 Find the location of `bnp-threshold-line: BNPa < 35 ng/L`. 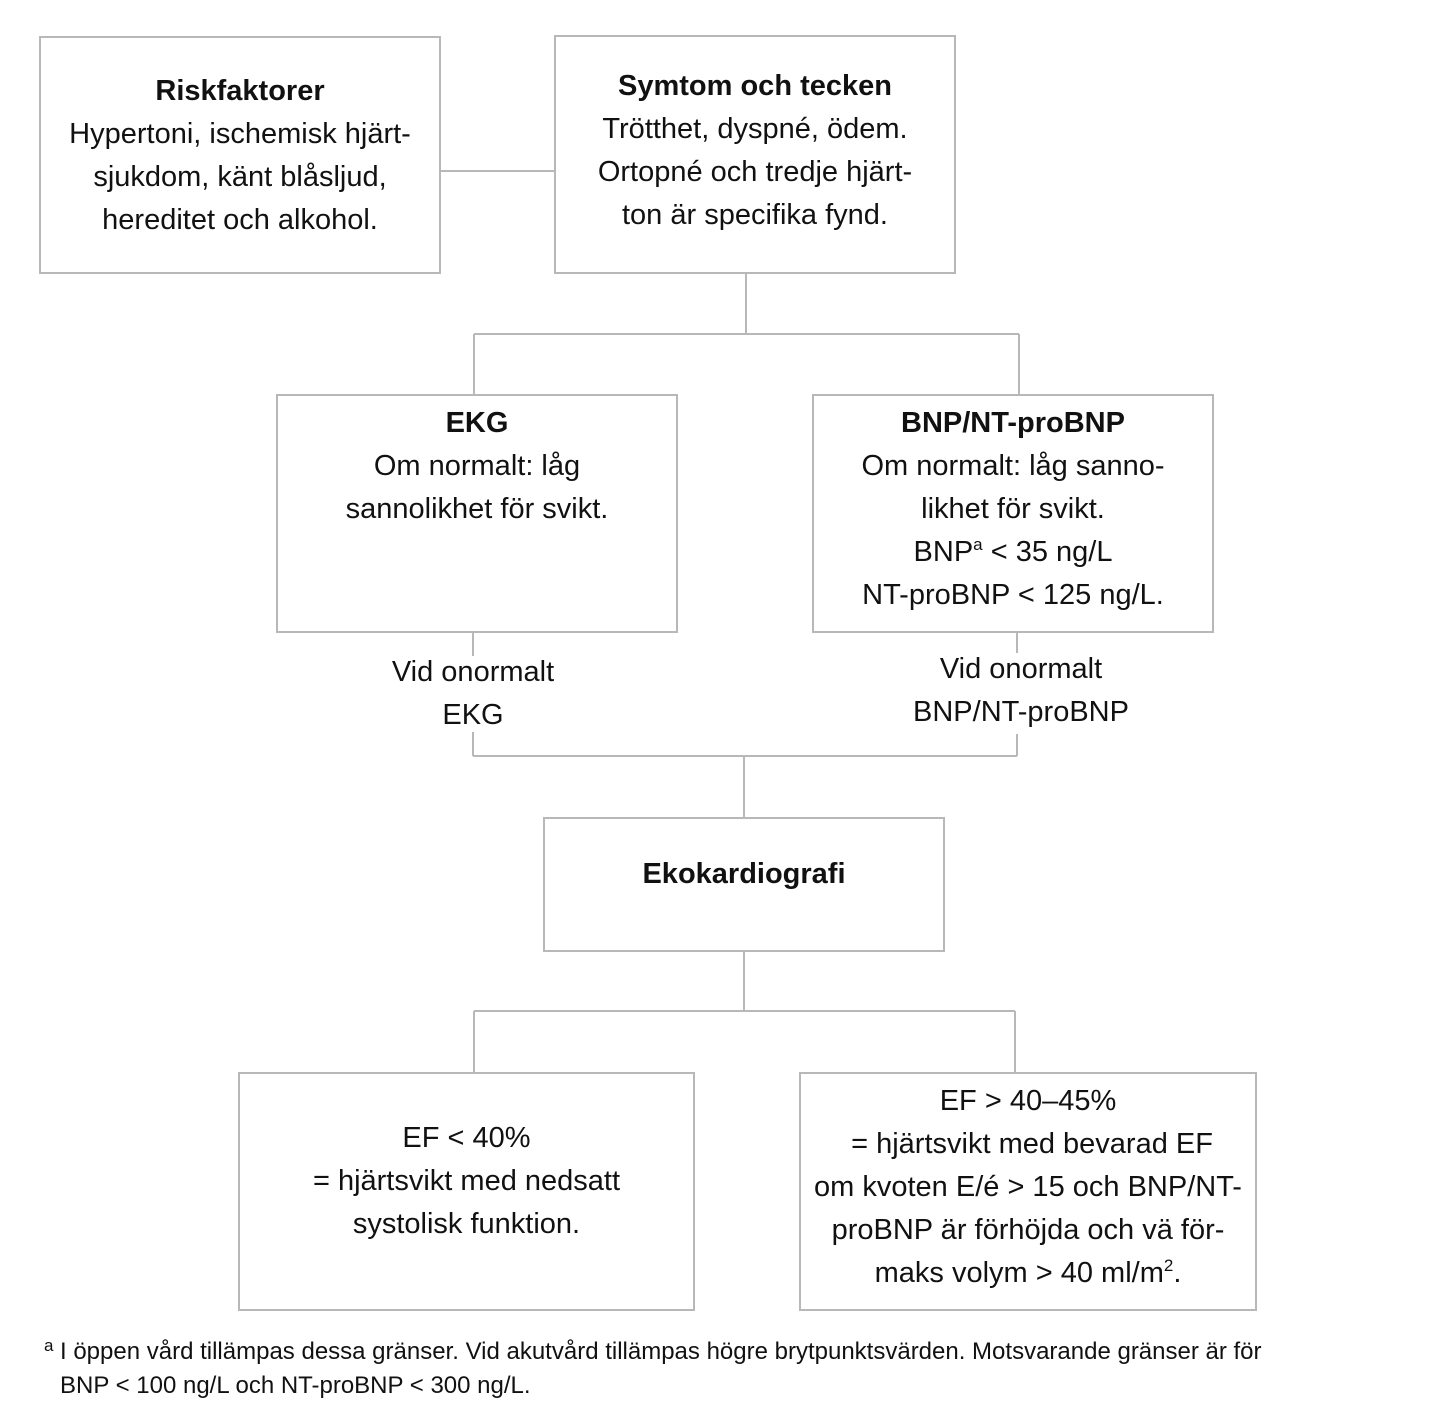

bnp-threshold-line: BNPa < 35 ng/L is located at coordinates (1013, 552).